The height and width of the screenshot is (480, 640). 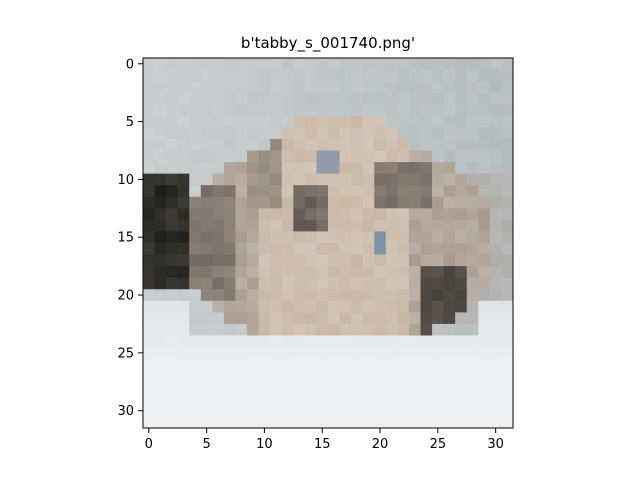 I want to click on y-axis-ticks: 0 5 10 15 20 25 30, so click(x=130, y=238).